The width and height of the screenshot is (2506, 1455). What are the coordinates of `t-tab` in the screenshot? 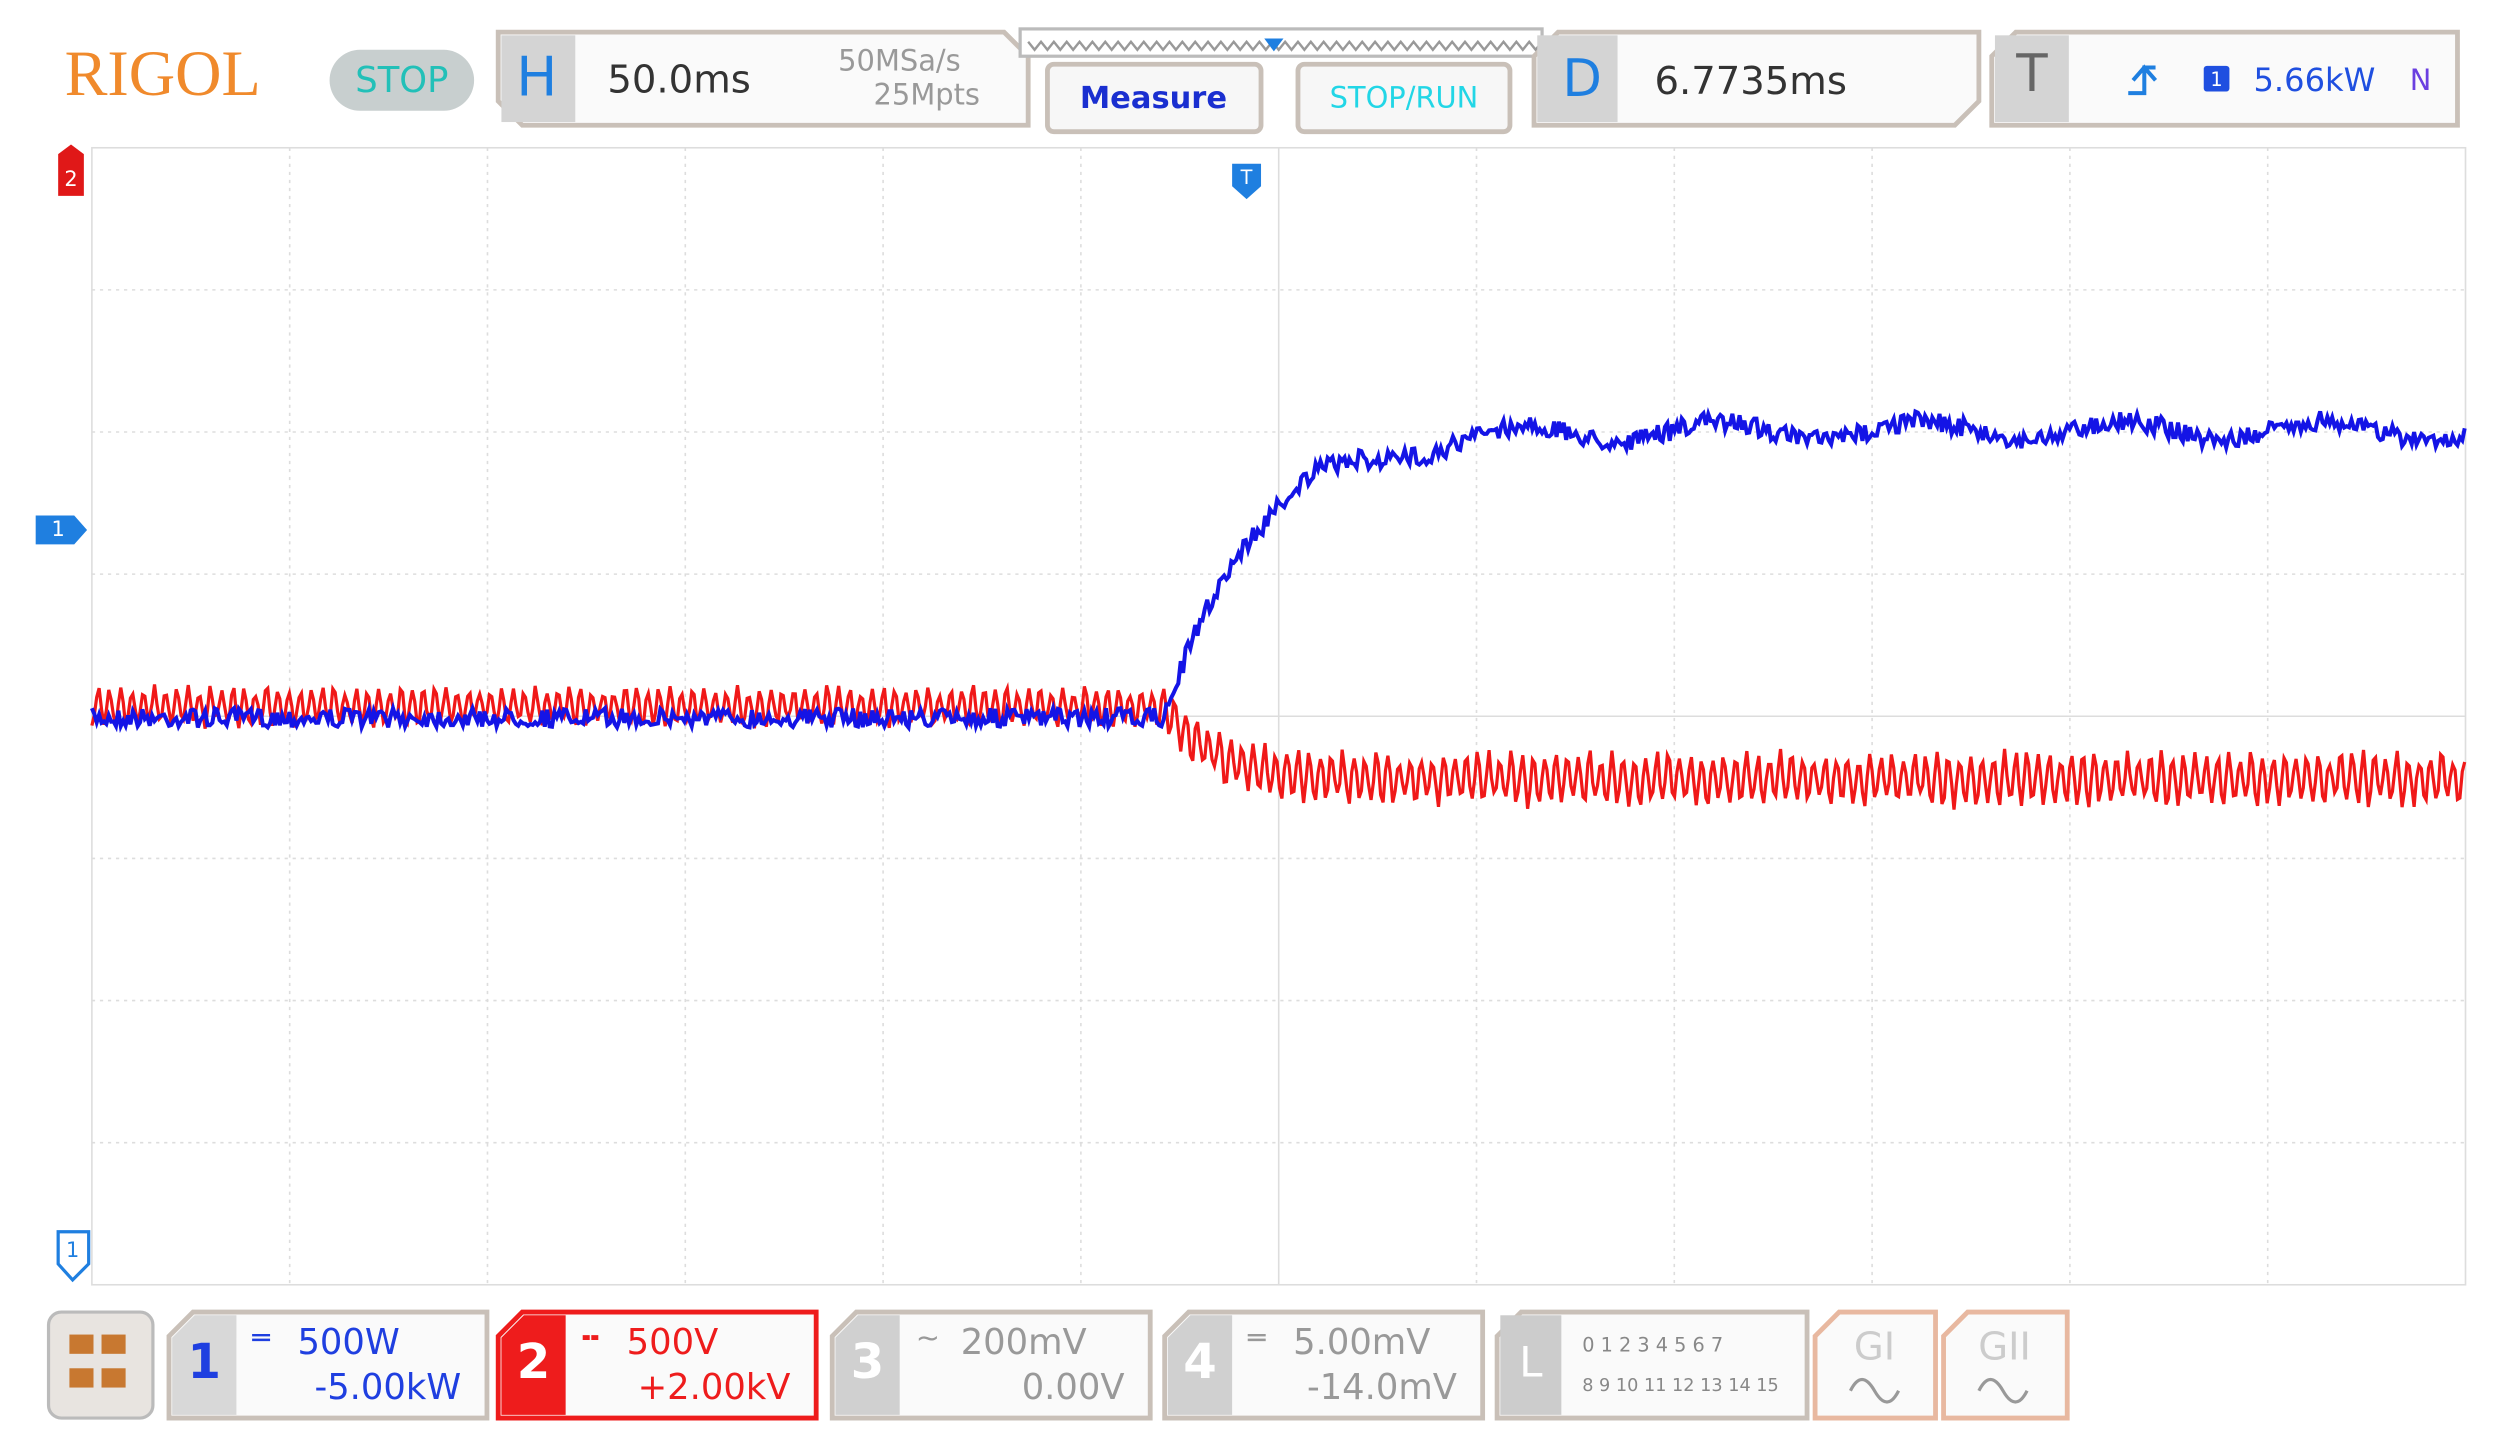 It's located at (2031, 79).